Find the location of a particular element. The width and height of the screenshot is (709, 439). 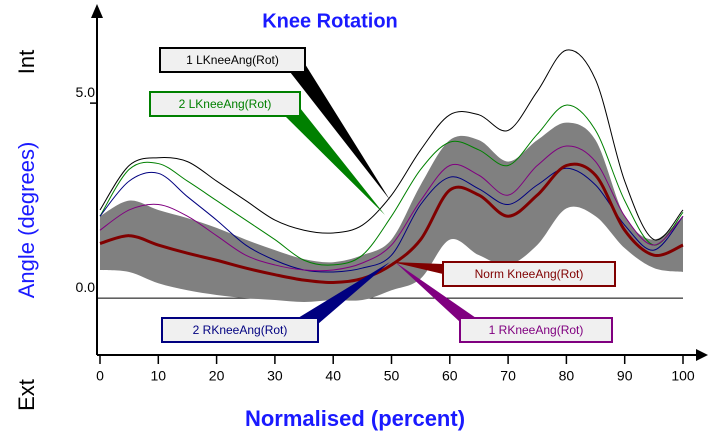

legend-label: Norm KneeAng(Rot) is located at coordinates (529, 274).